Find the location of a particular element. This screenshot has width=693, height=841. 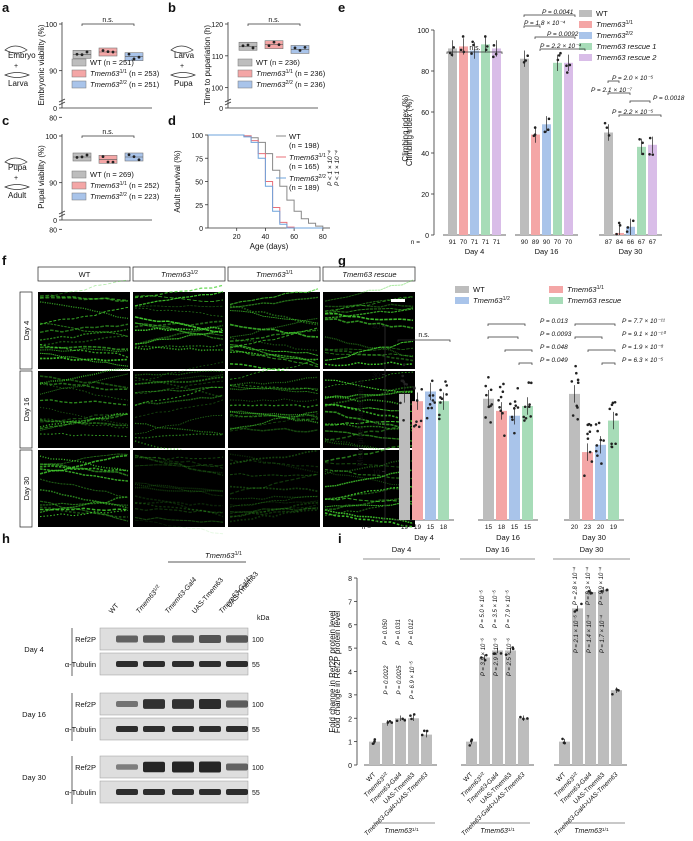

n-value: 87 is located at coordinates (609, 242).